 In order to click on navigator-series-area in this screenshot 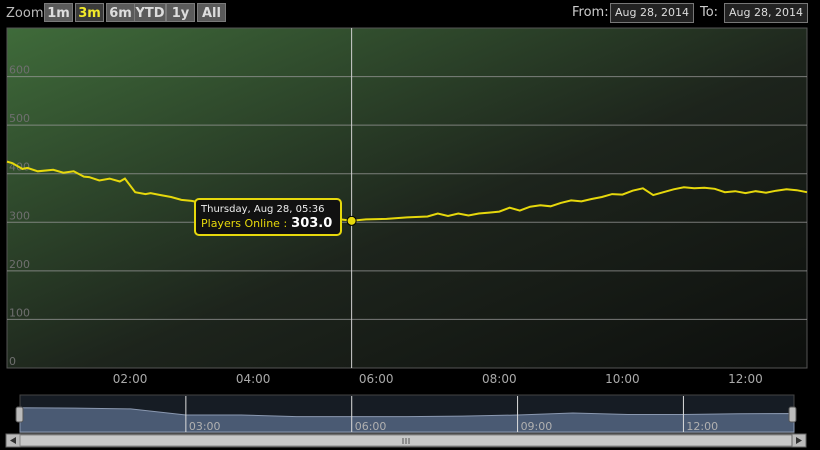, I will do `click(407, 420)`.